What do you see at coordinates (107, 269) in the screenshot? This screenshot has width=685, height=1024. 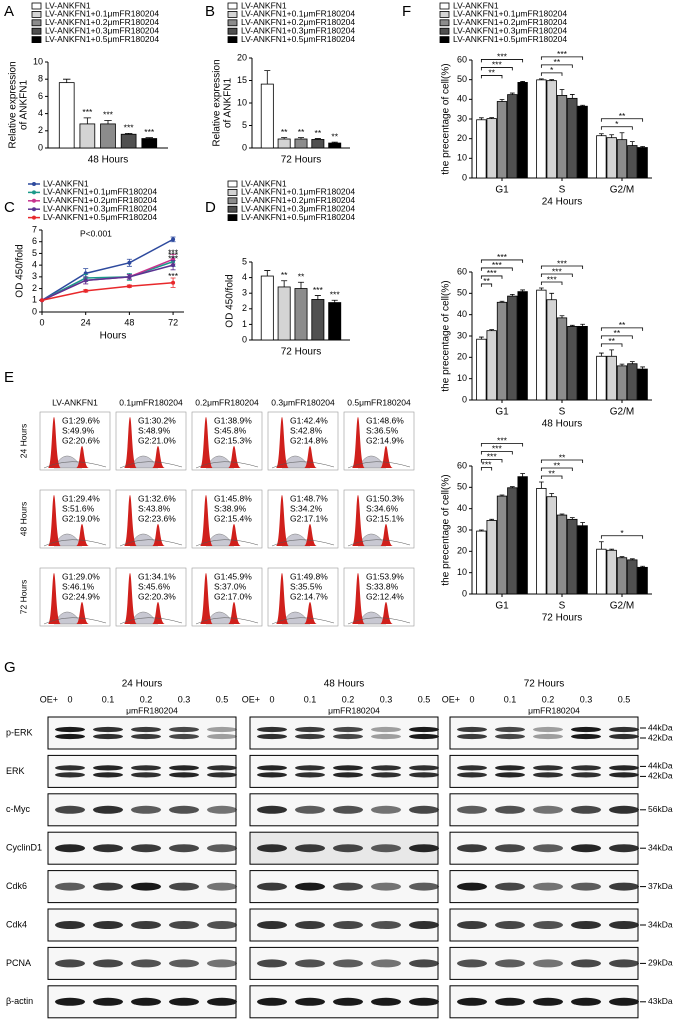 I see `series-line` at bounding box center [107, 269].